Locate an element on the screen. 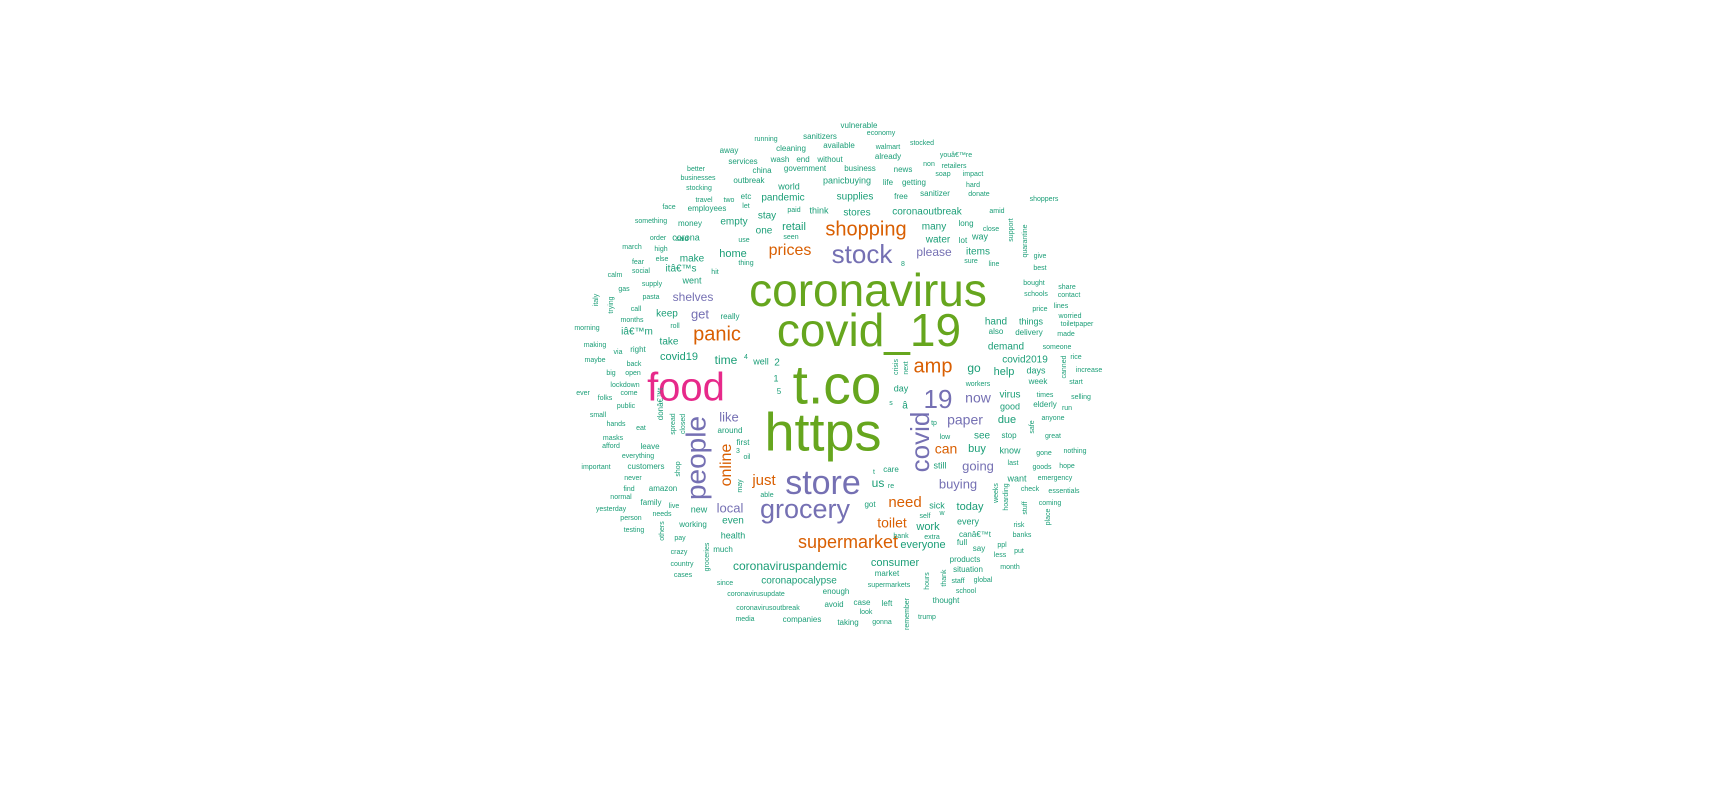 This screenshot has height=800, width=1715. cloud-word: country is located at coordinates (682, 564).